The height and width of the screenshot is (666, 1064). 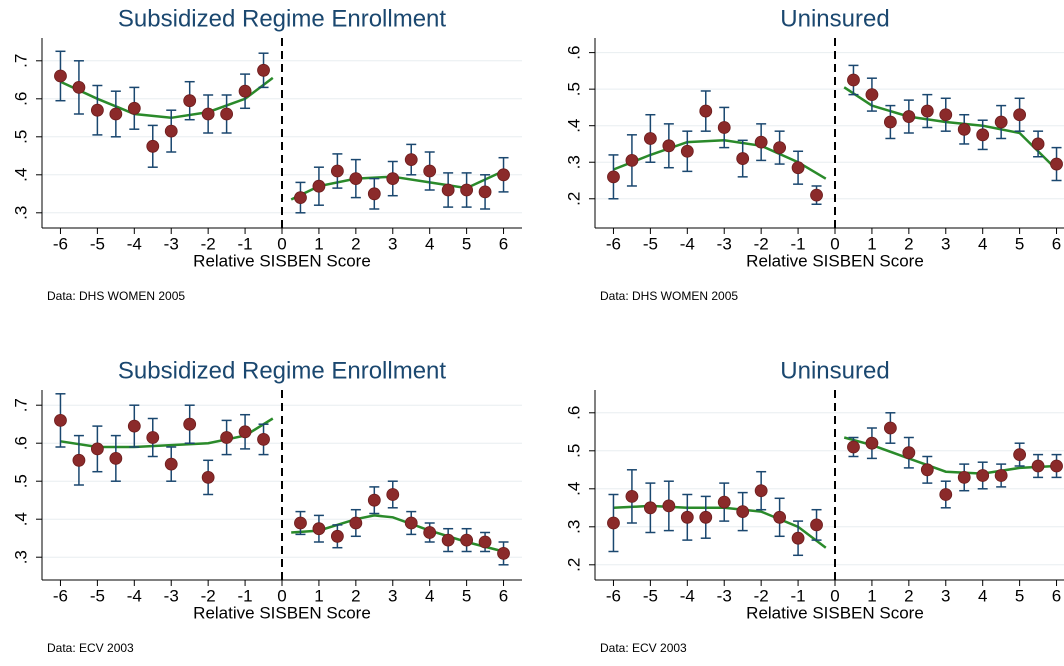 What do you see at coordinates (20, 137) in the screenshot?
I see `y-tick-label: .5` at bounding box center [20, 137].